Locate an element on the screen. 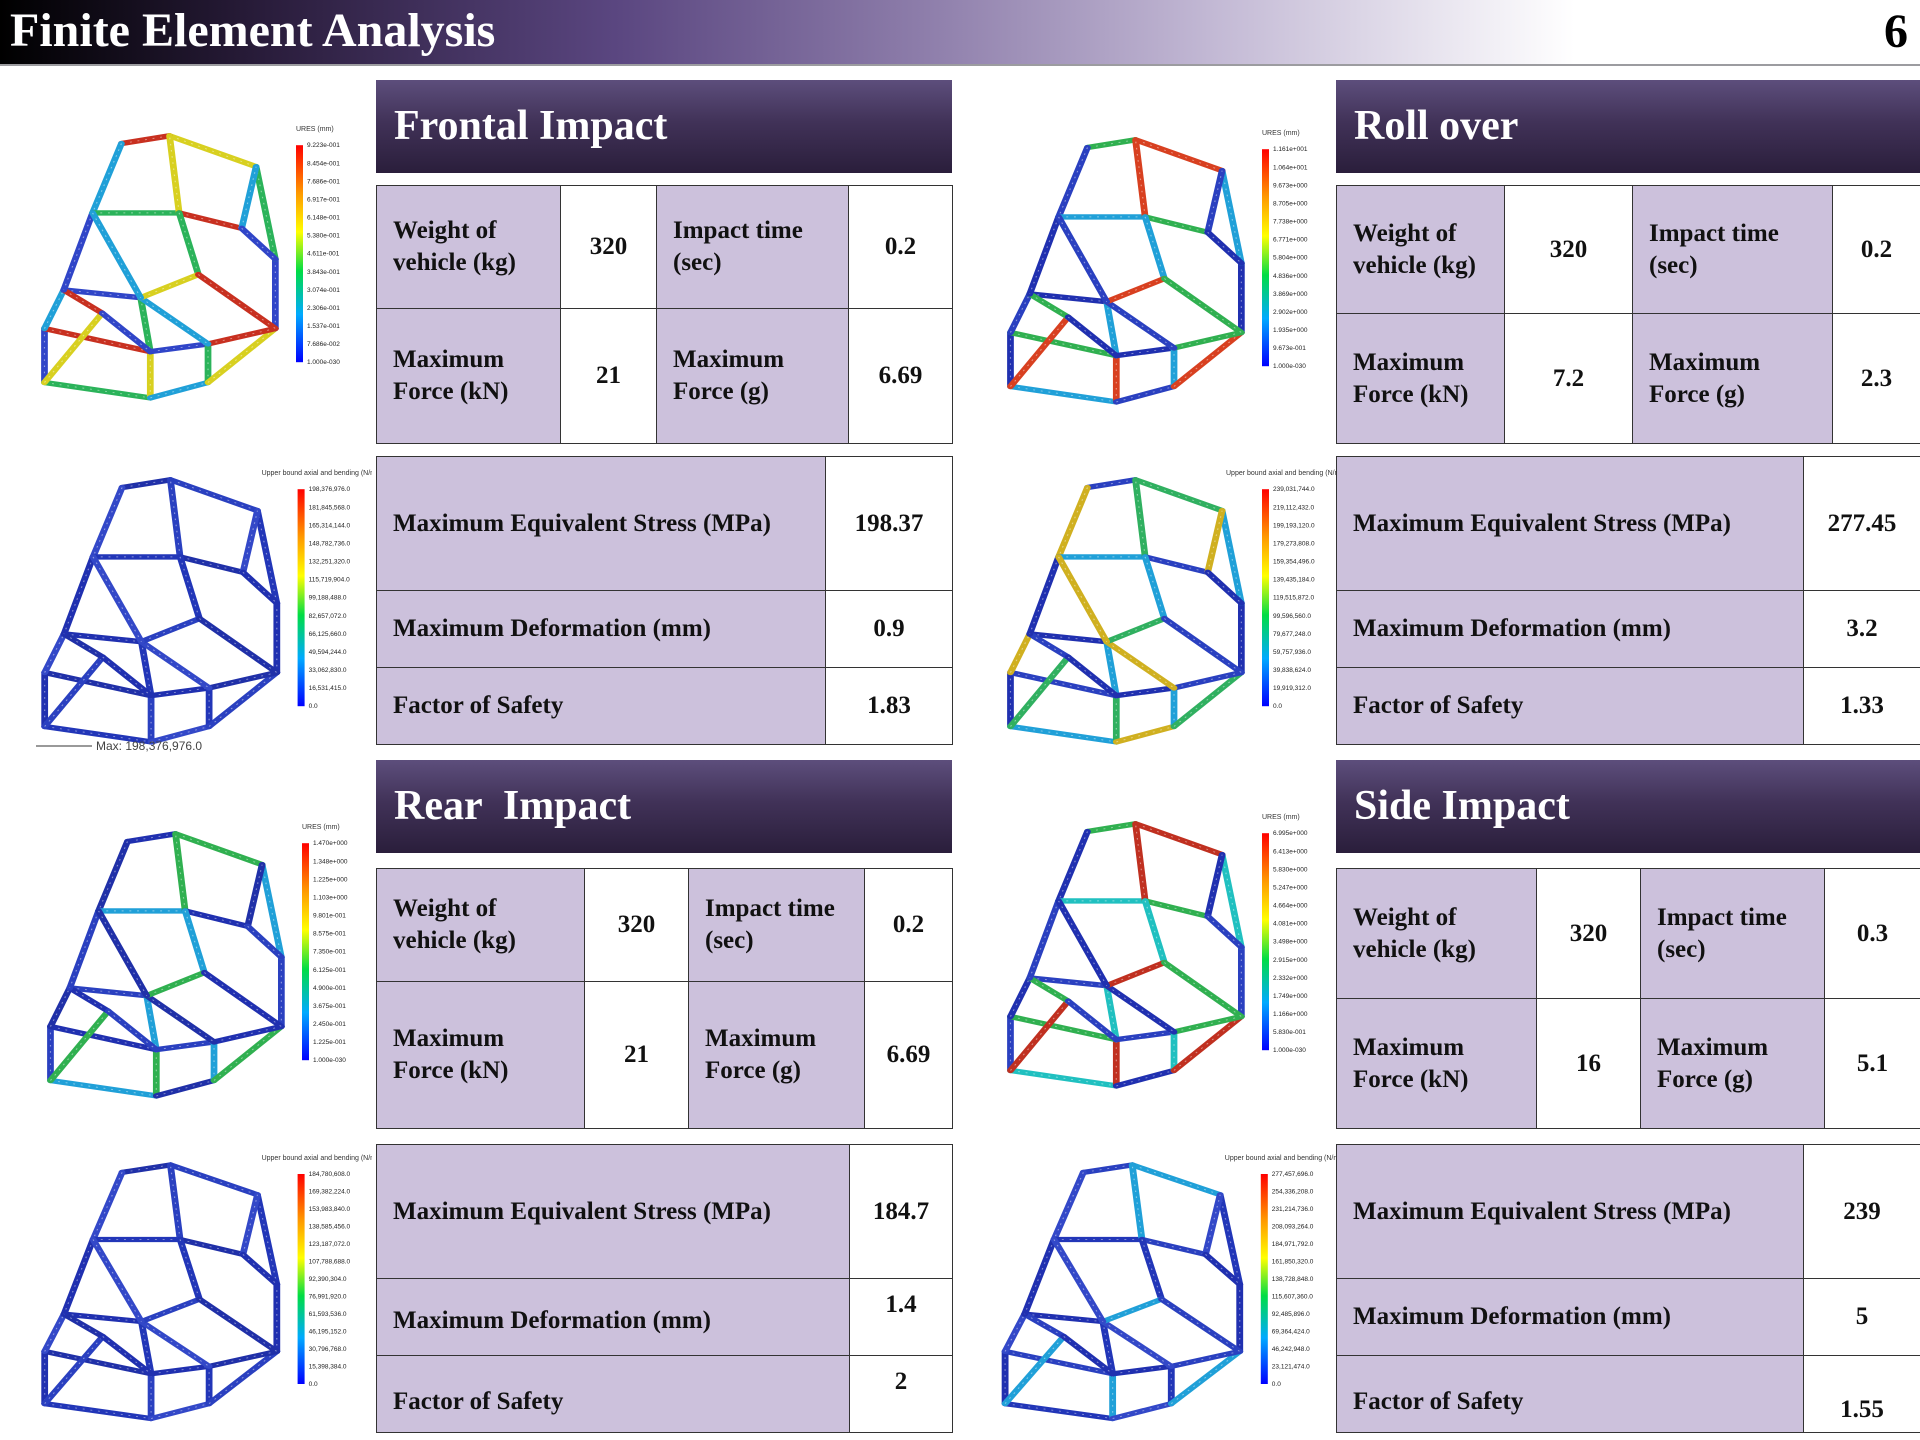 This screenshot has height=1440, width=1920. legend-tick-label: 5.804e+000 is located at coordinates (1290, 258).